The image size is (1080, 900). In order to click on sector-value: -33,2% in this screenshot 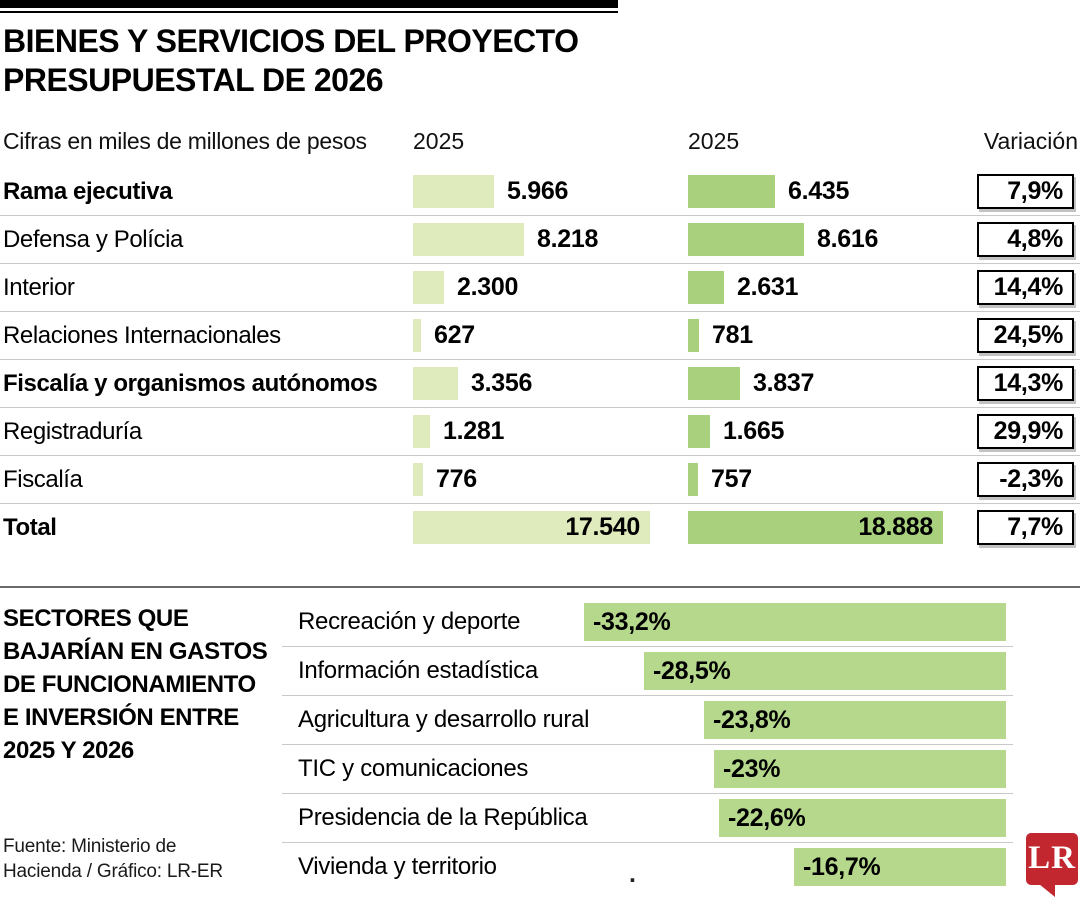, I will do `click(632, 622)`.